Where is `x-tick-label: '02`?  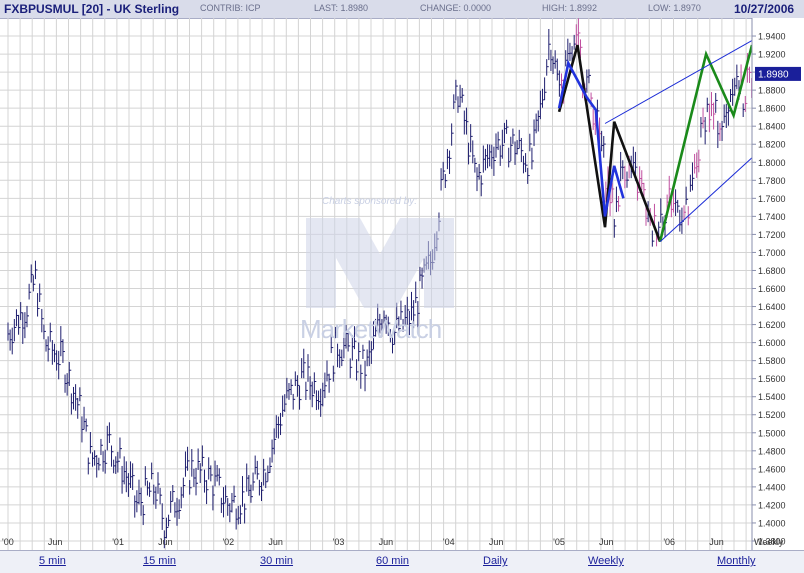
x-tick-label: '02 is located at coordinates (228, 542).